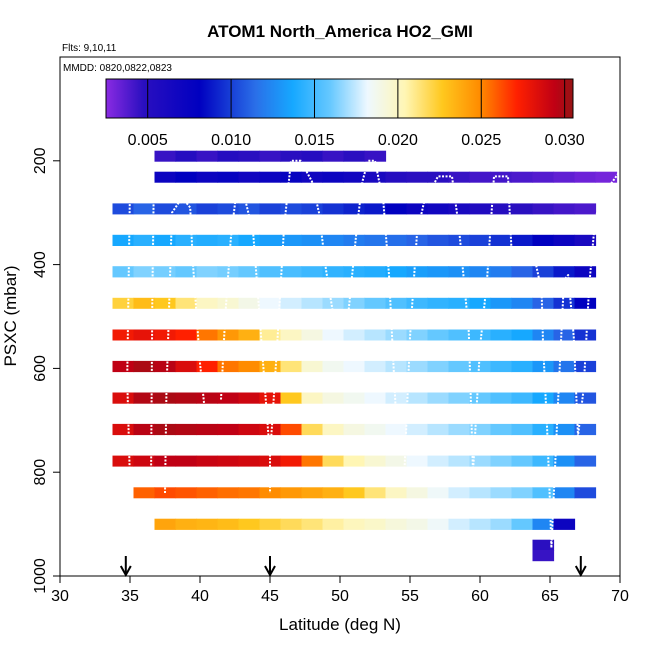 This screenshot has width=650, height=650. Describe the element at coordinates (40, 472) in the screenshot. I see `y-tick-label: 800` at that location.